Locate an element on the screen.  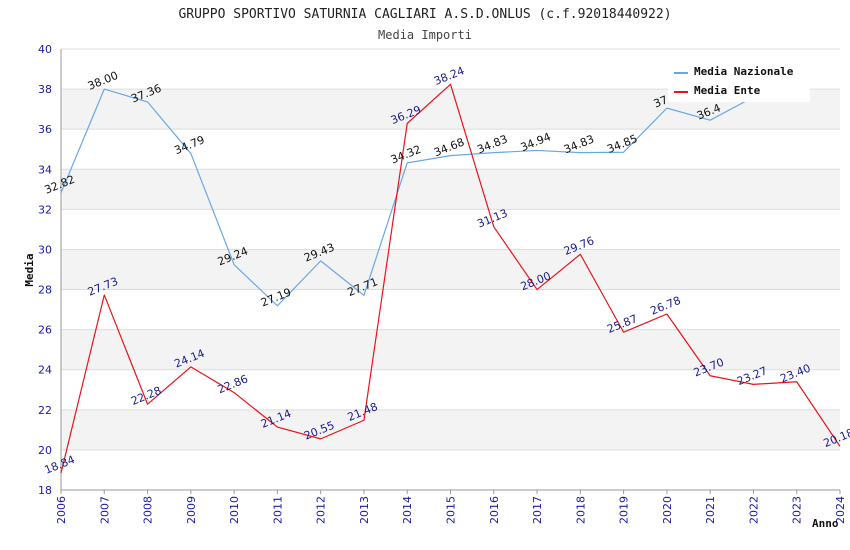
x-axis-label: Anno is located at coordinates (825, 523).